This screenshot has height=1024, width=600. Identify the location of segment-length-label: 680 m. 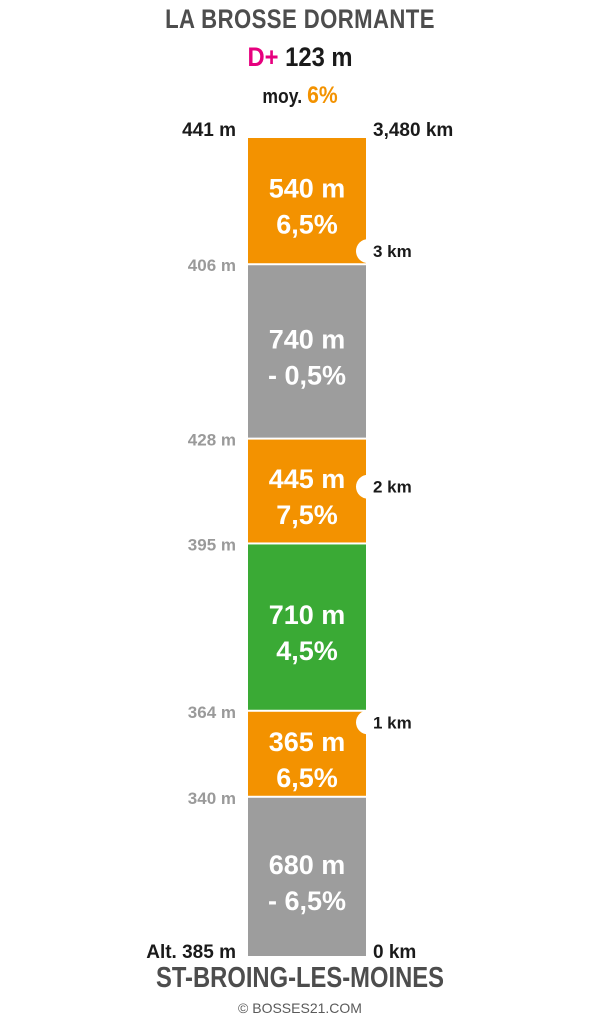
(307, 865).